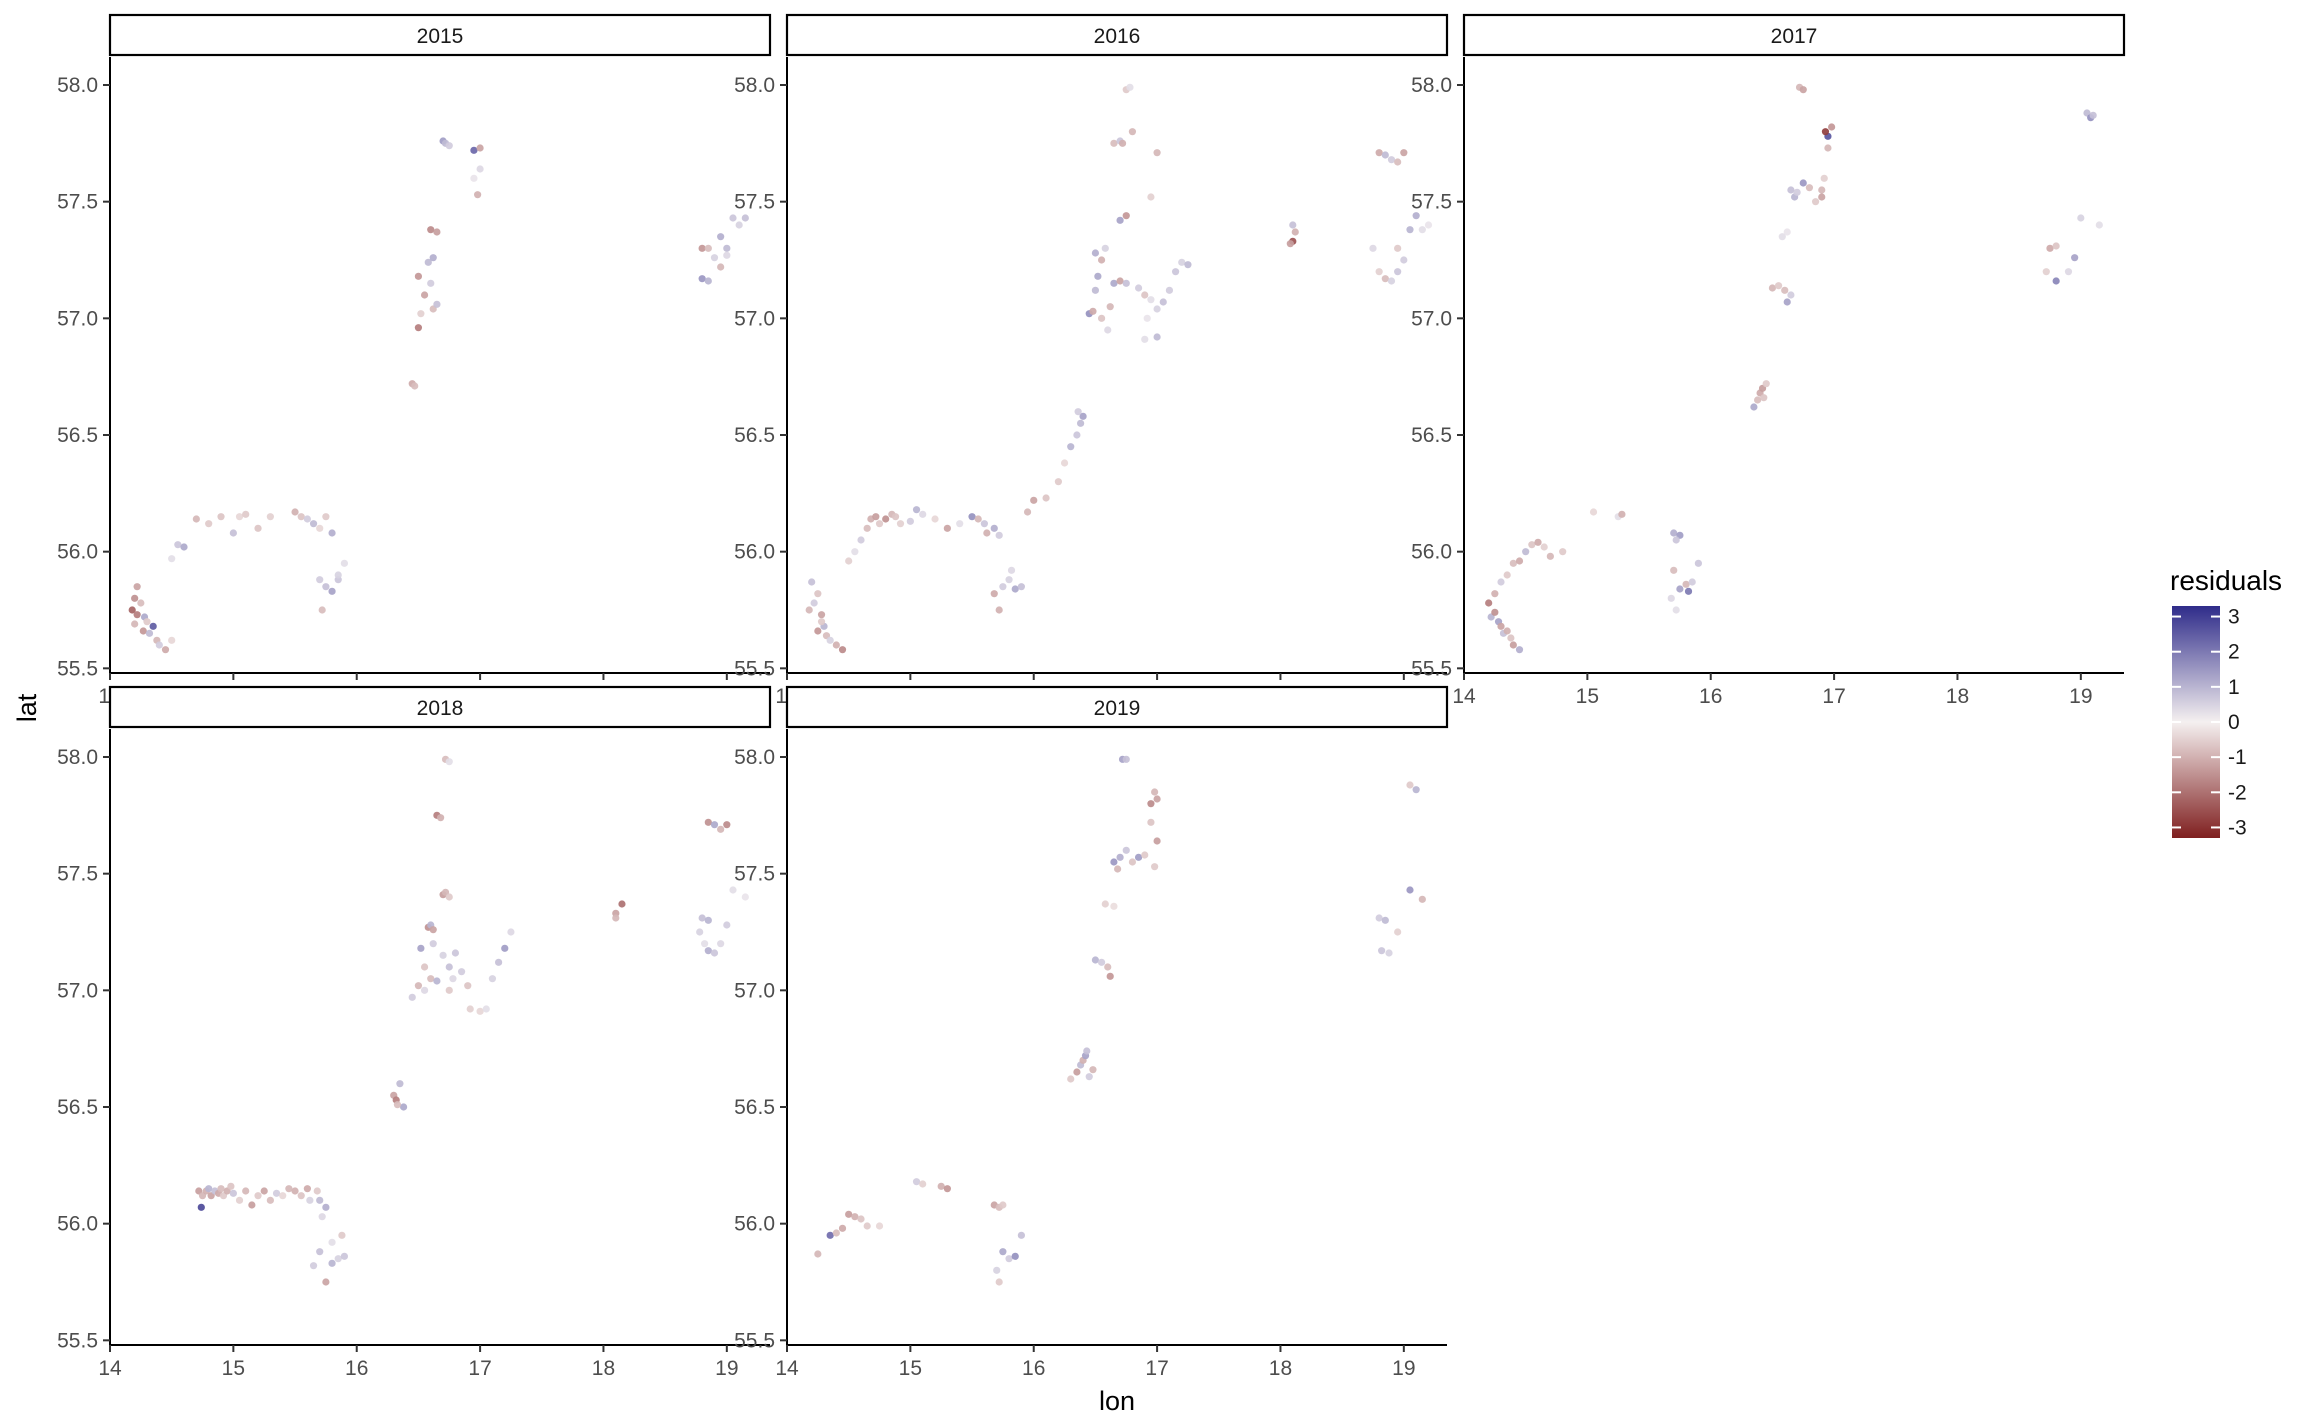 This screenshot has width=2304, height=1428. What do you see at coordinates (603, 1368) in the screenshot?
I see `x-tick-label: 18` at bounding box center [603, 1368].